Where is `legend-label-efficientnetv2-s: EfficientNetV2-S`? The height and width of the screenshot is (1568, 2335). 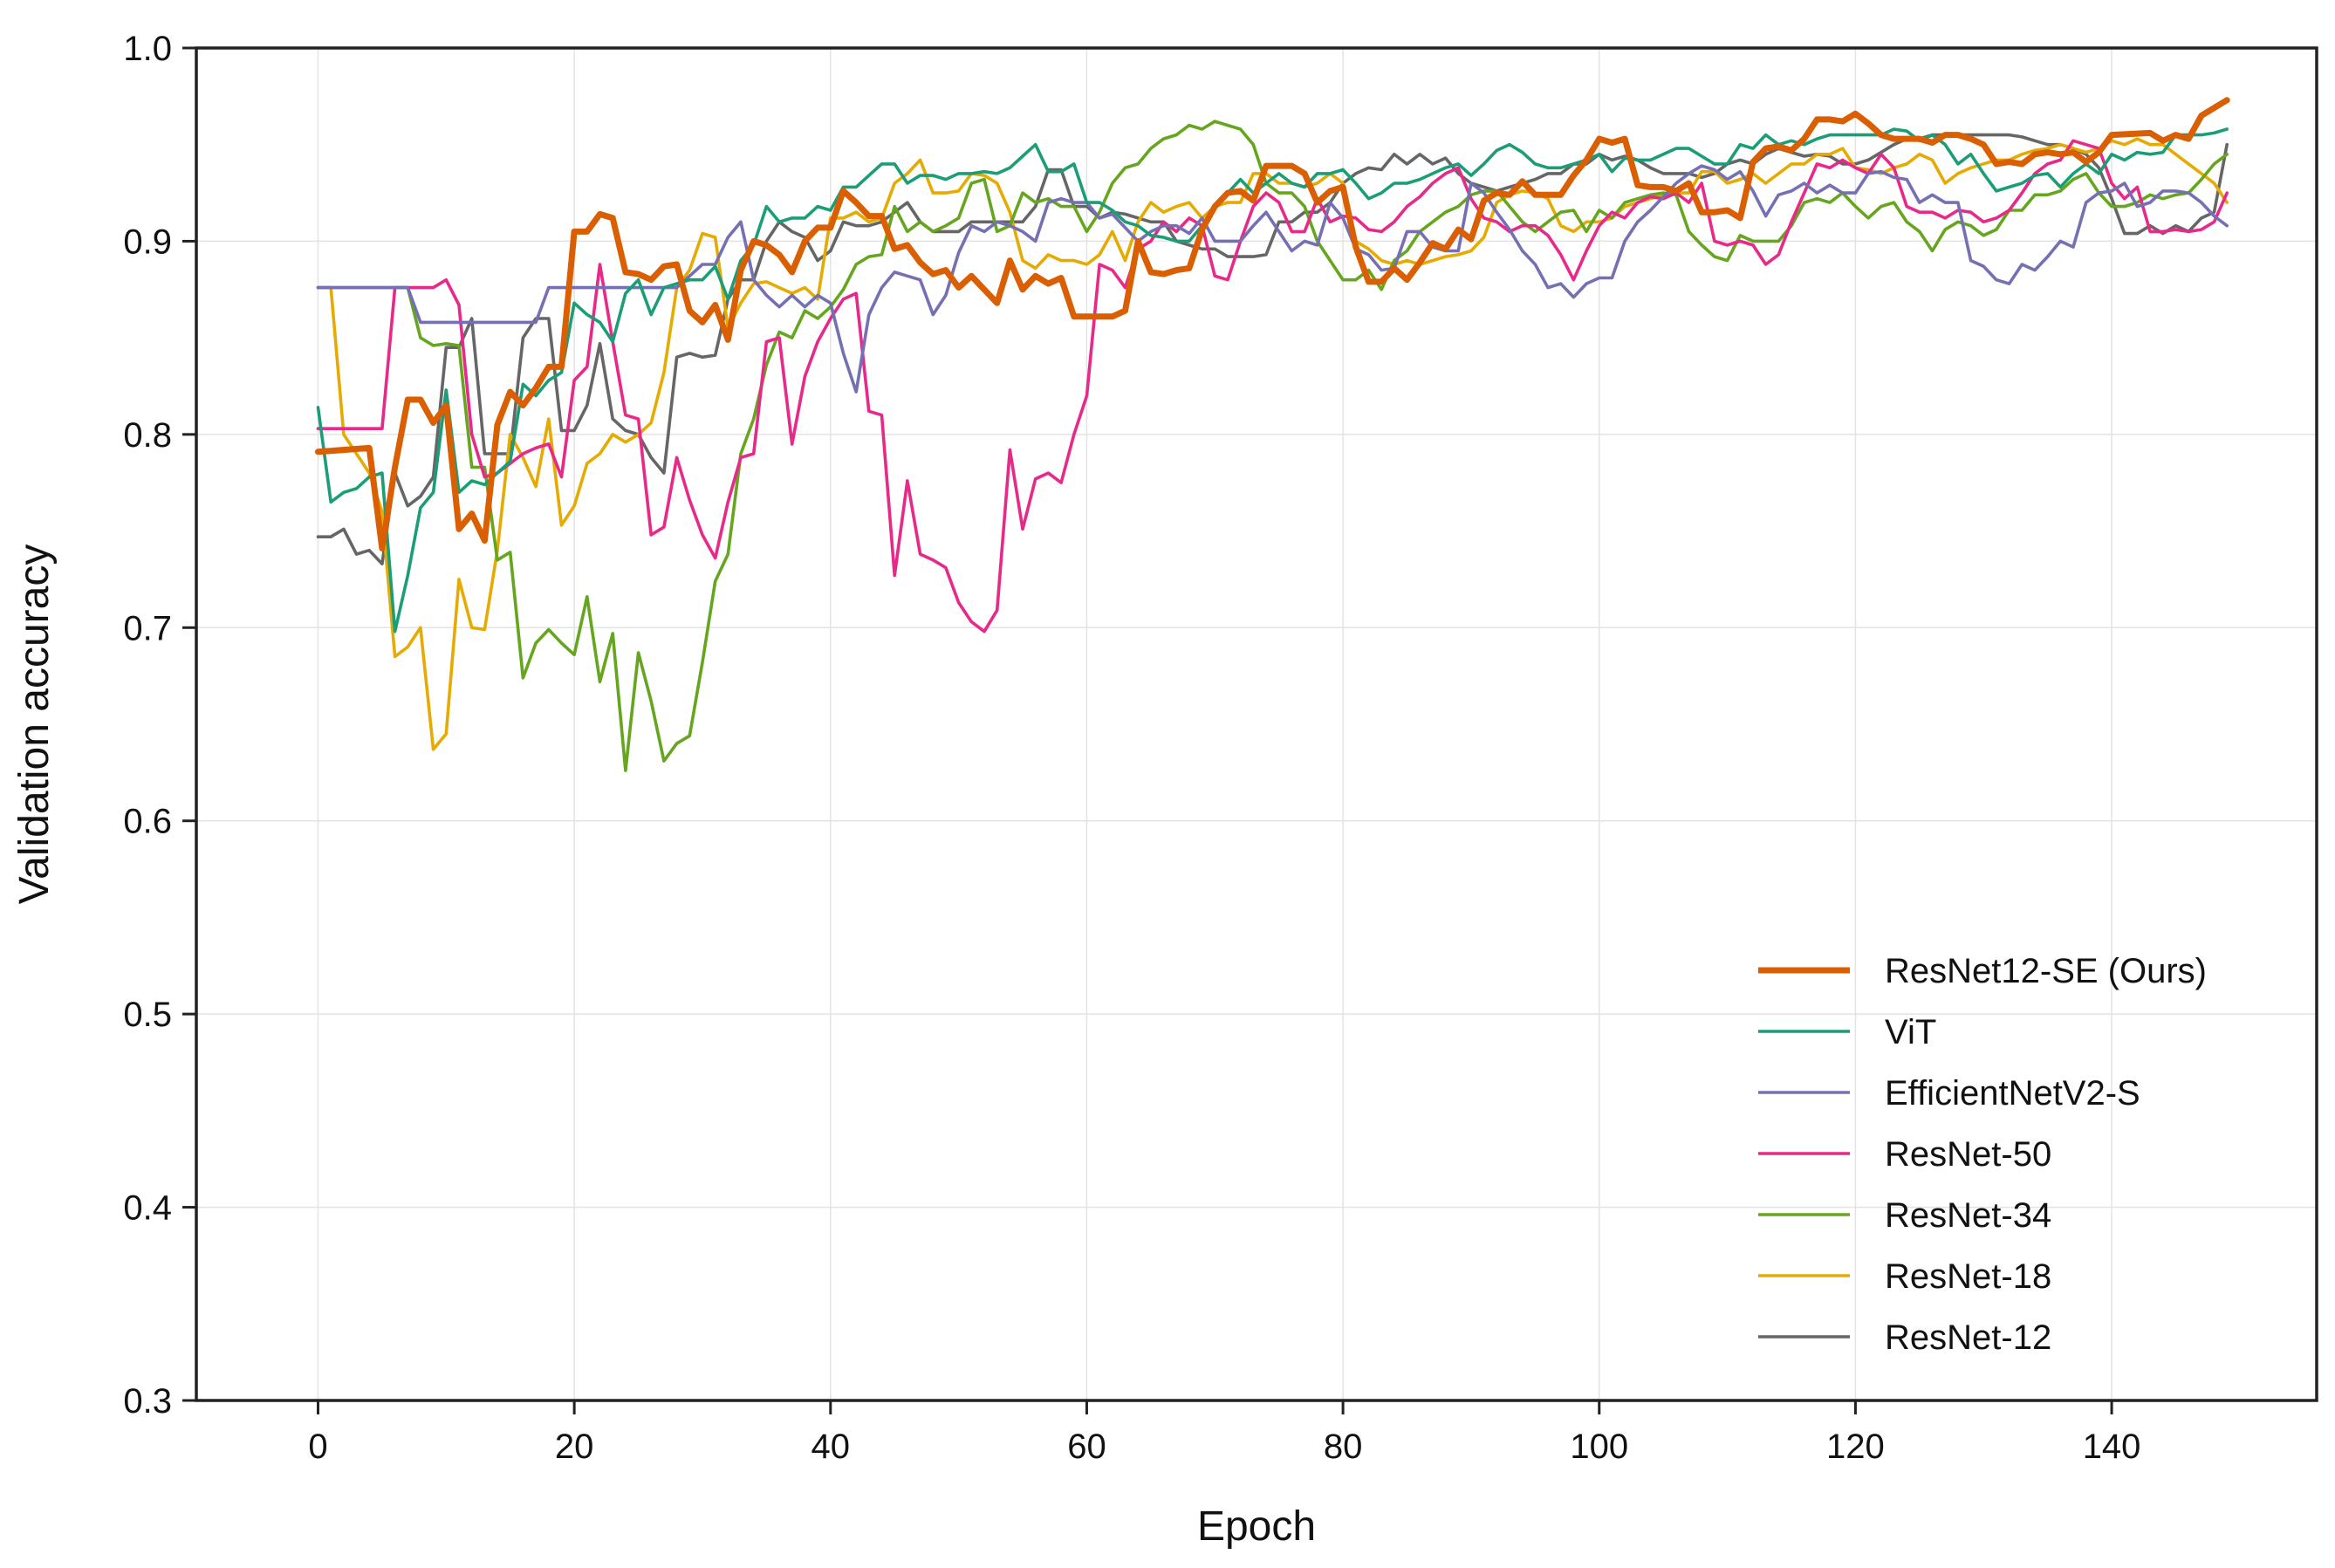 legend-label-efficientnetv2-s: EfficientNetV2-S is located at coordinates (2012, 1093).